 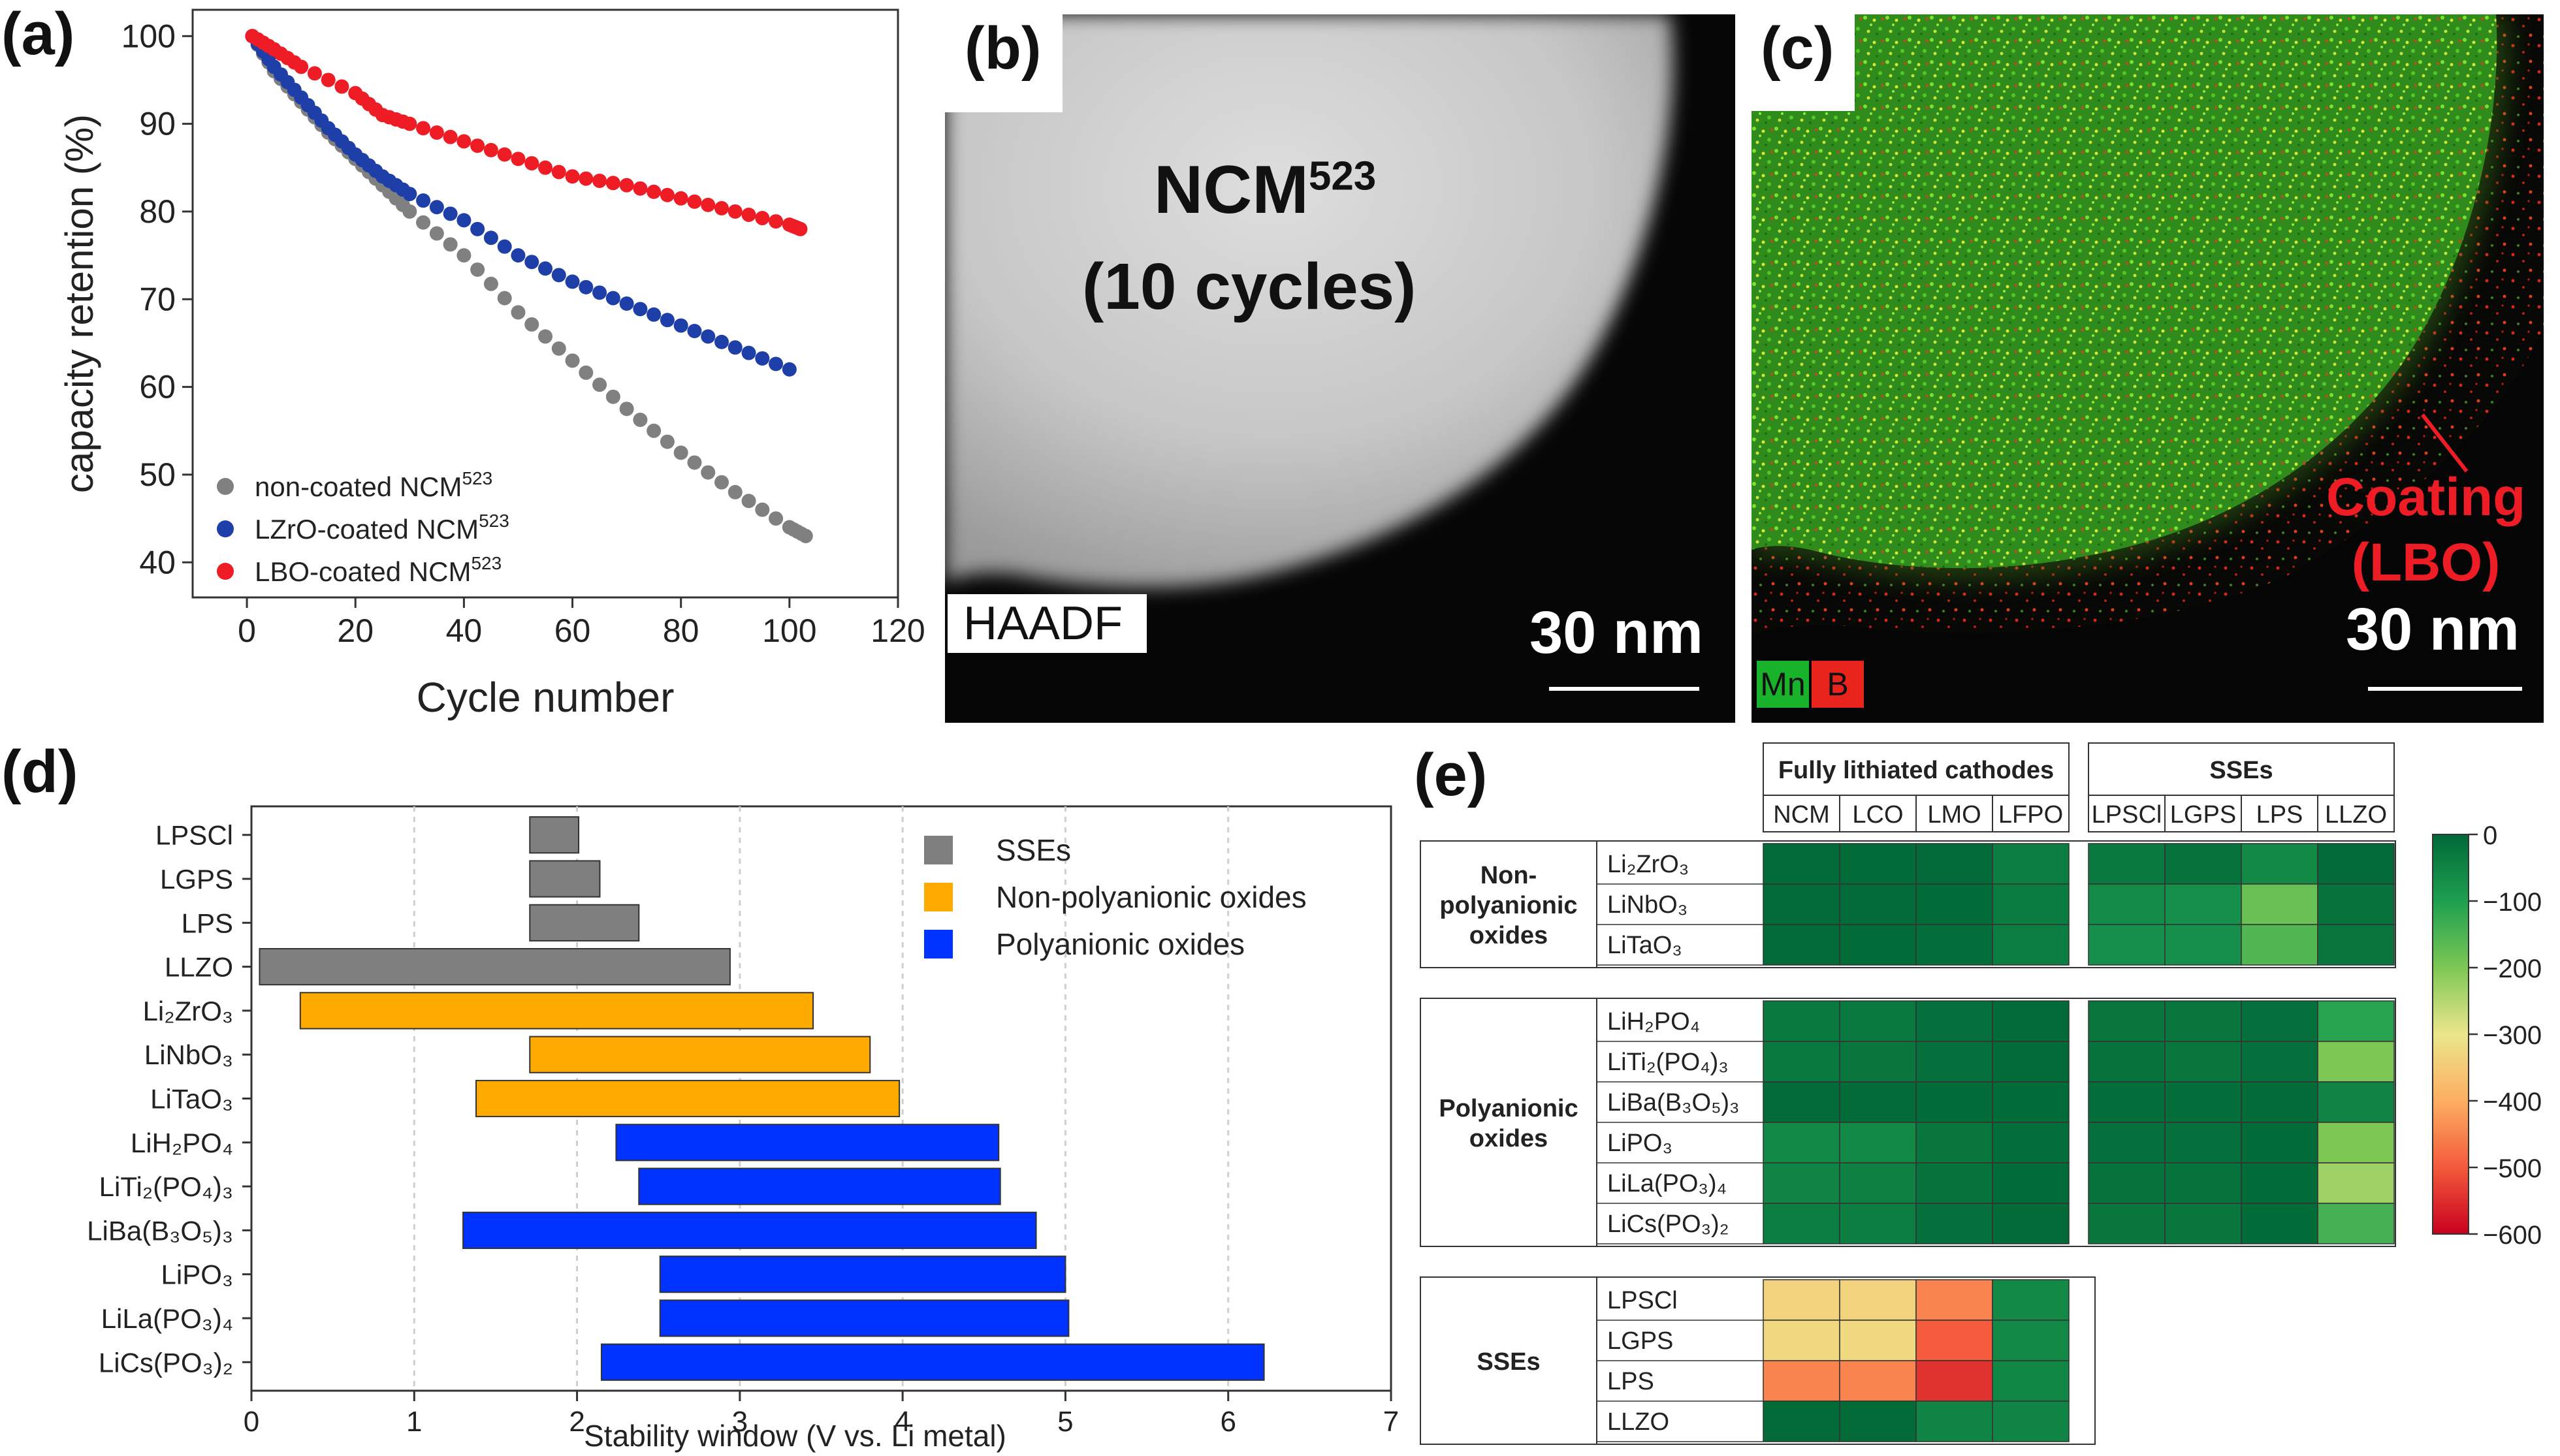 What do you see at coordinates (160, 1231) in the screenshot?
I see `y-tick-label-d: LiBa(B₃O₅)₃` at bounding box center [160, 1231].